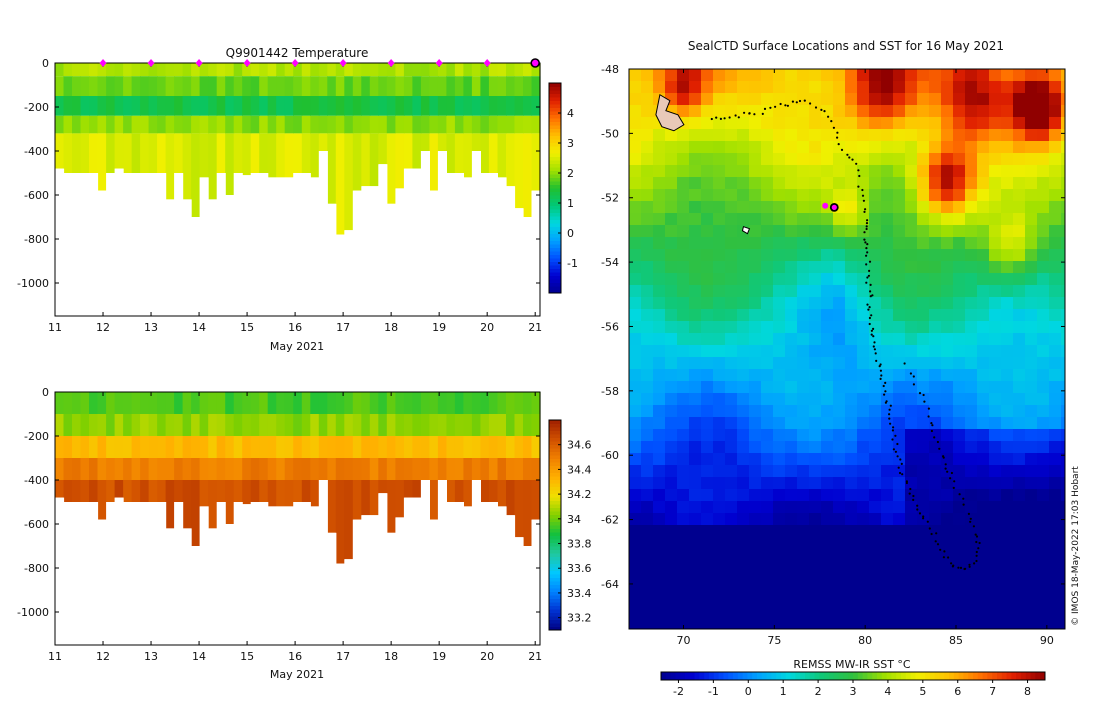  Describe the element at coordinates (570, 173) in the screenshot. I see `colorbar-tick-label: 2` at that location.